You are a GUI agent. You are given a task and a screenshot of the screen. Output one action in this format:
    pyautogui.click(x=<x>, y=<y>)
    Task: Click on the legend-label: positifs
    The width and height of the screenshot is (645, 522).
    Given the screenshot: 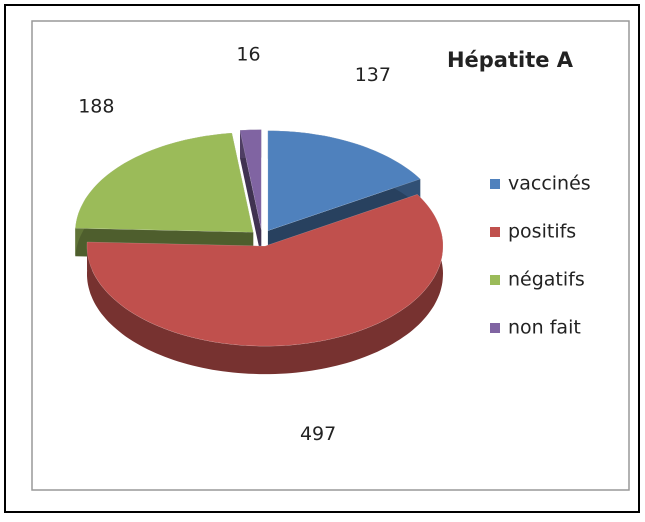 What is the action you would take?
    pyautogui.click(x=542, y=232)
    